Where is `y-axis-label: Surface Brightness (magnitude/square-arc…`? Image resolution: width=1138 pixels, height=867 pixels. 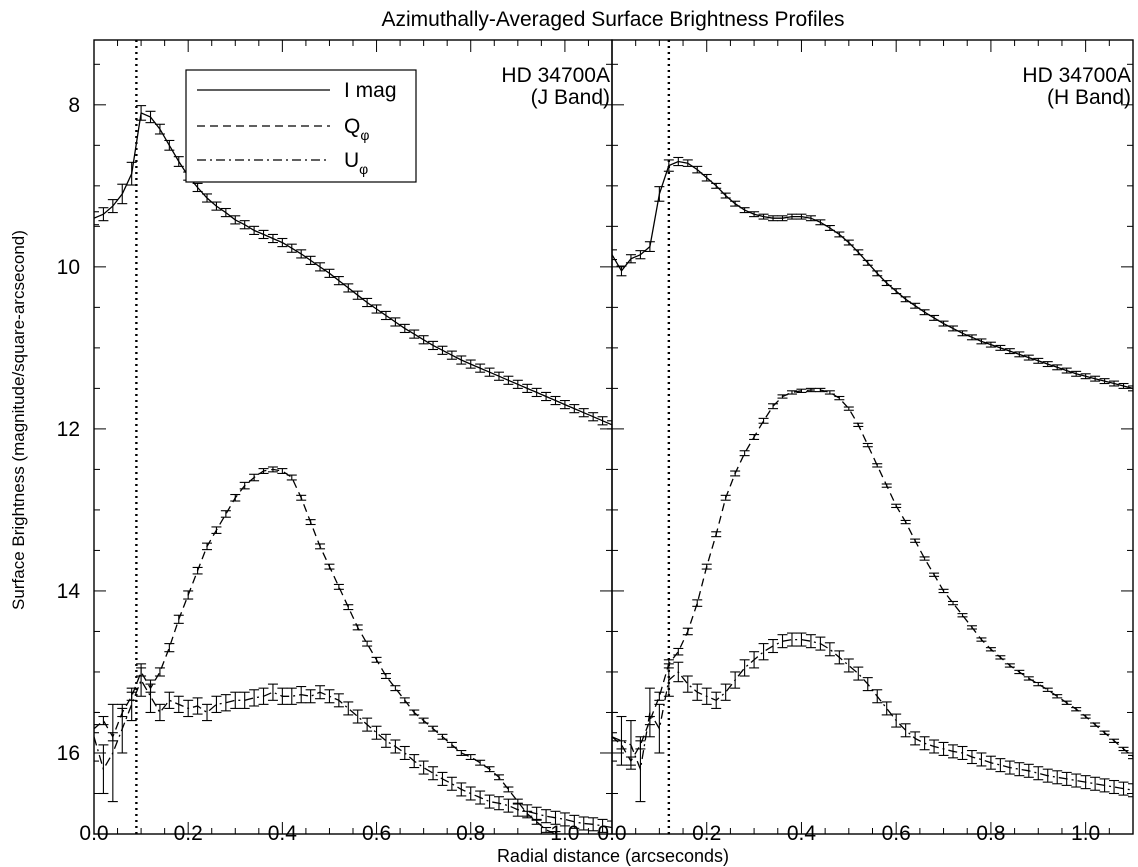
y-axis-label: Surface Brightness (magnitude/square-arc… is located at coordinates (18, 420).